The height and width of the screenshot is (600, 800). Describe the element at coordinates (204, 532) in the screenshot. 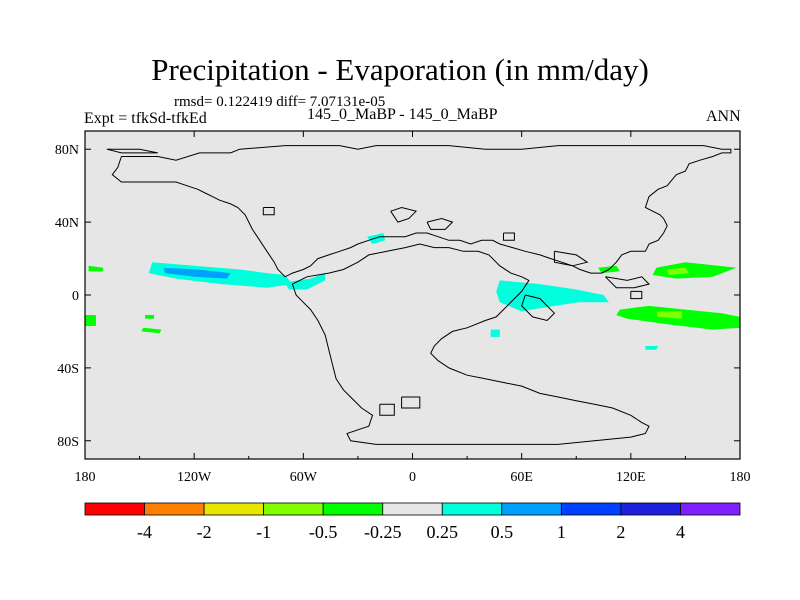

I see `colorbar-label: -2` at that location.